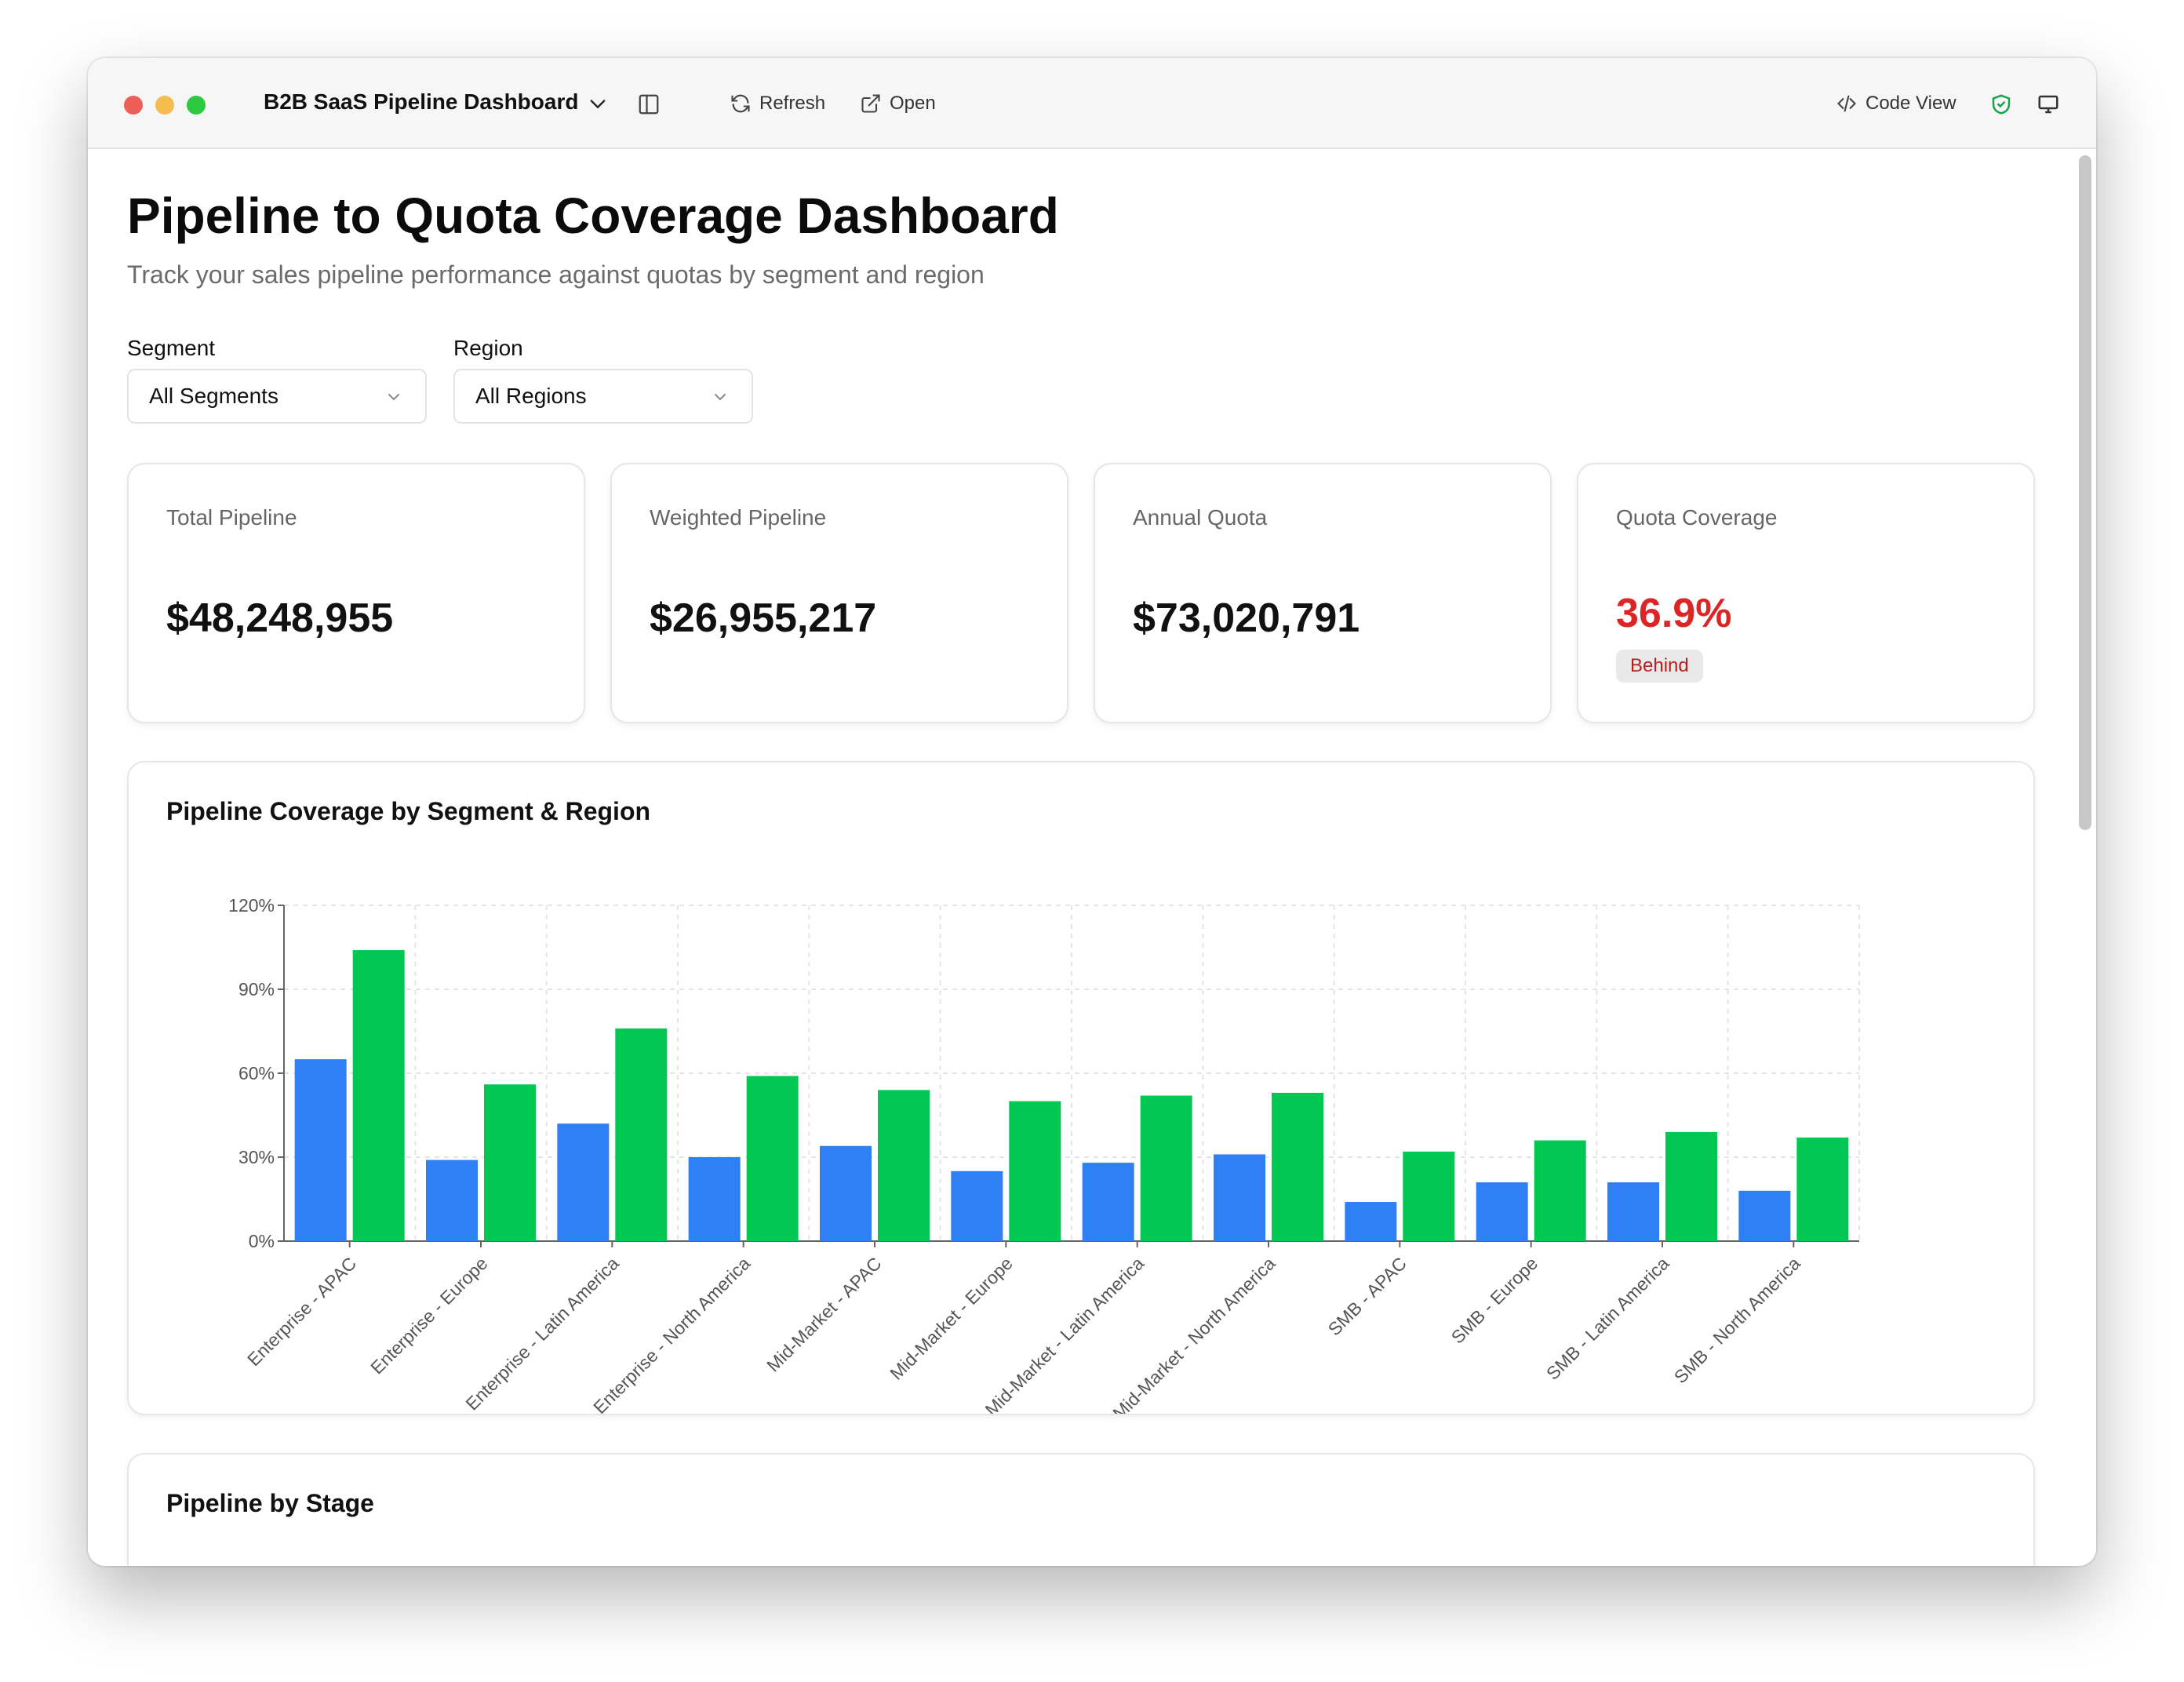  I want to click on segment-select: All Segments, so click(277, 396).